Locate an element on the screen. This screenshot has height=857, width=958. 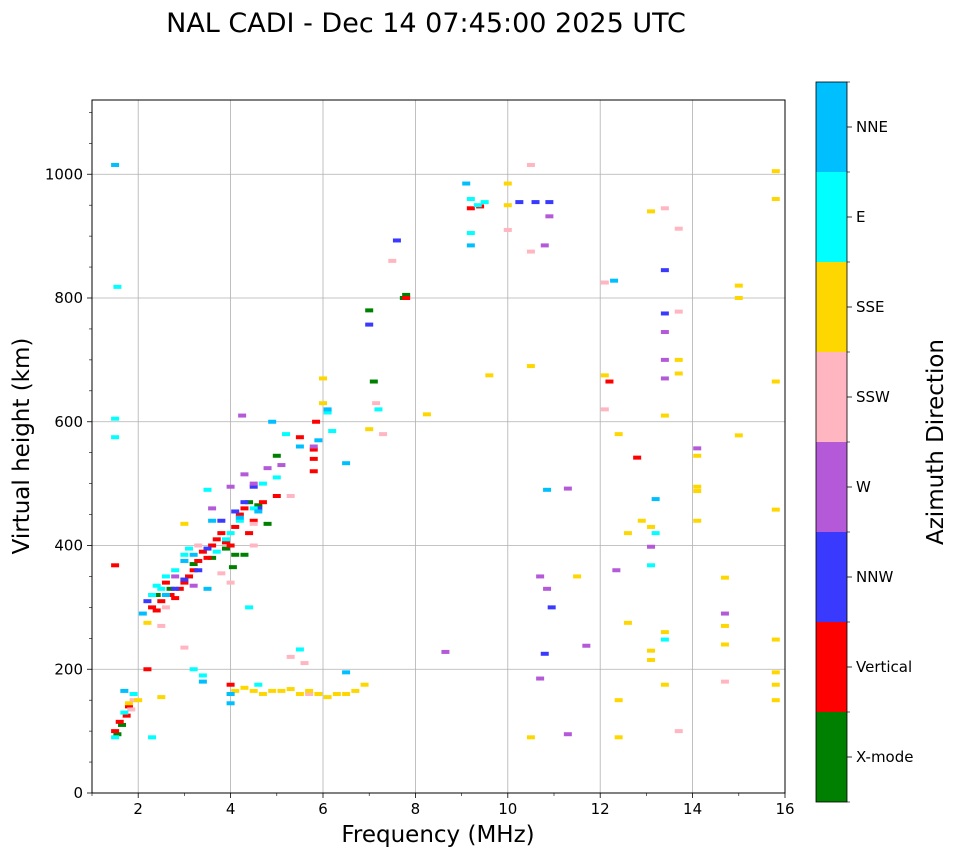
x-tick-label: 10 is located at coordinates (507, 809).